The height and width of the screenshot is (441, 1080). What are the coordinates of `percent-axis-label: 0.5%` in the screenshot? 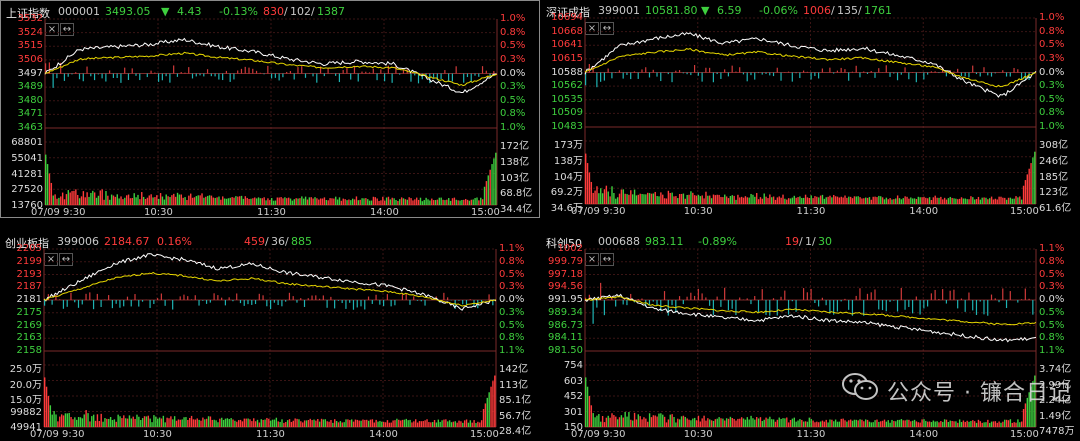 It's located at (512, 274).